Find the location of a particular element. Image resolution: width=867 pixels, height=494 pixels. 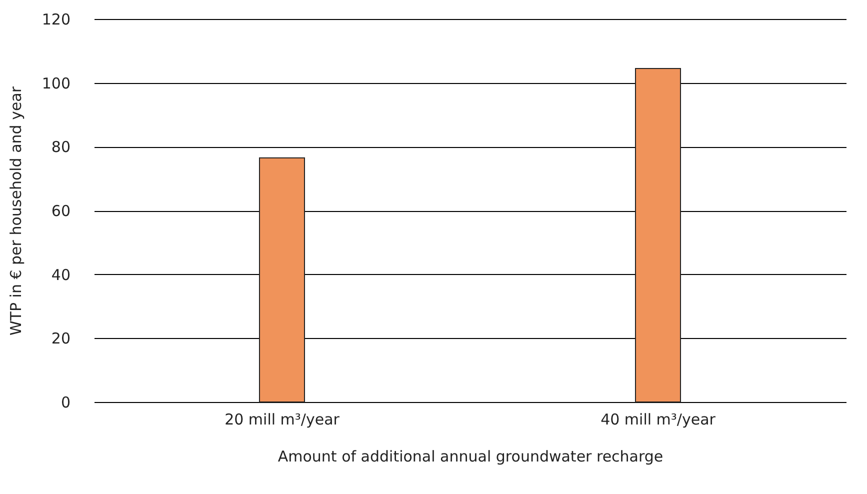

y-tick-label: 120 is located at coordinates (56, 19).